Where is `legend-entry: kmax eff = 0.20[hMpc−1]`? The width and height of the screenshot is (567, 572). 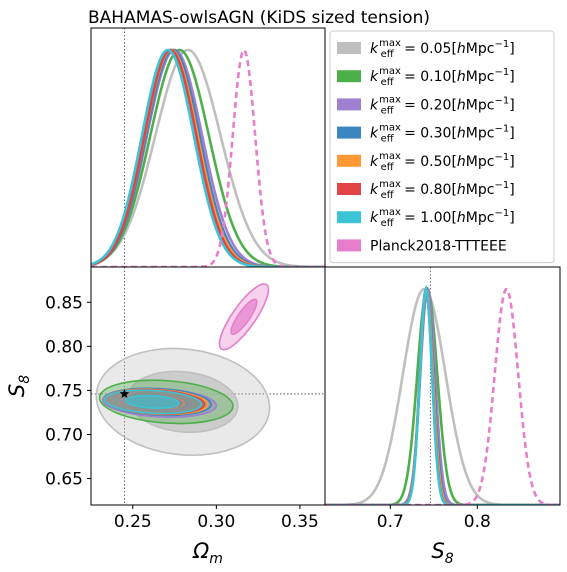
legend-entry: kmax eff = 0.20[hMpc−1] is located at coordinates (426, 105).